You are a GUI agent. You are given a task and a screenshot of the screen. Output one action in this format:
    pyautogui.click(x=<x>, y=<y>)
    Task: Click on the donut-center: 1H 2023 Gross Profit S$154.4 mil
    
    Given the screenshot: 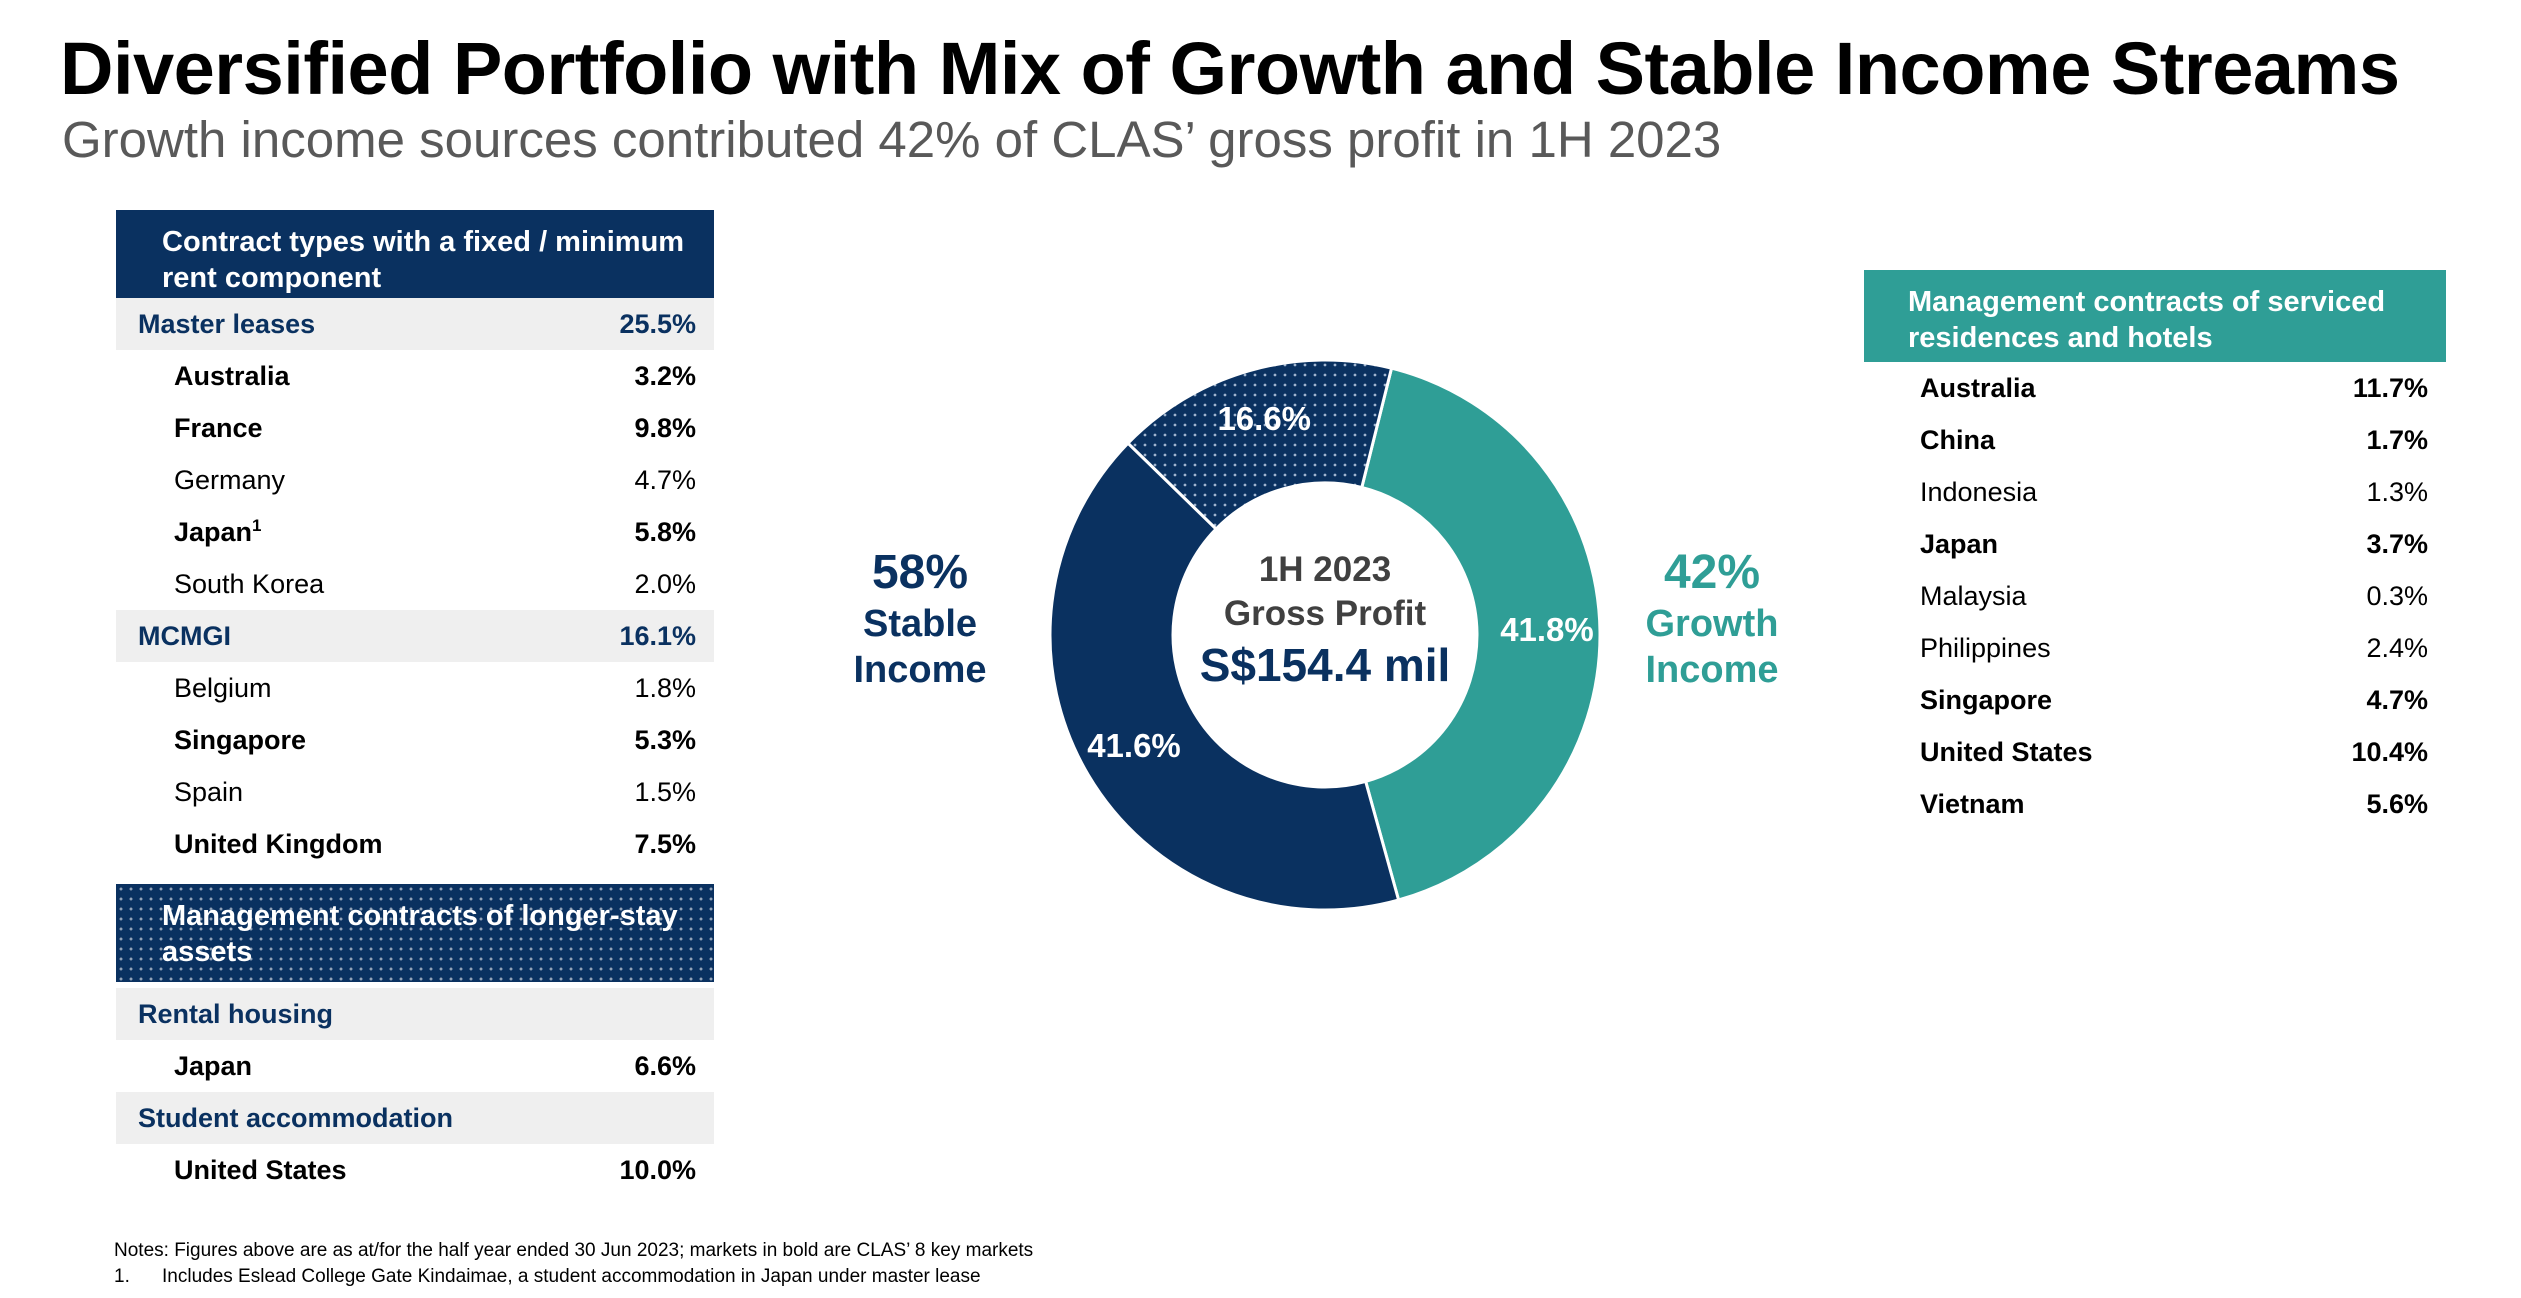 What is the action you would take?
    pyautogui.click(x=1325, y=621)
    